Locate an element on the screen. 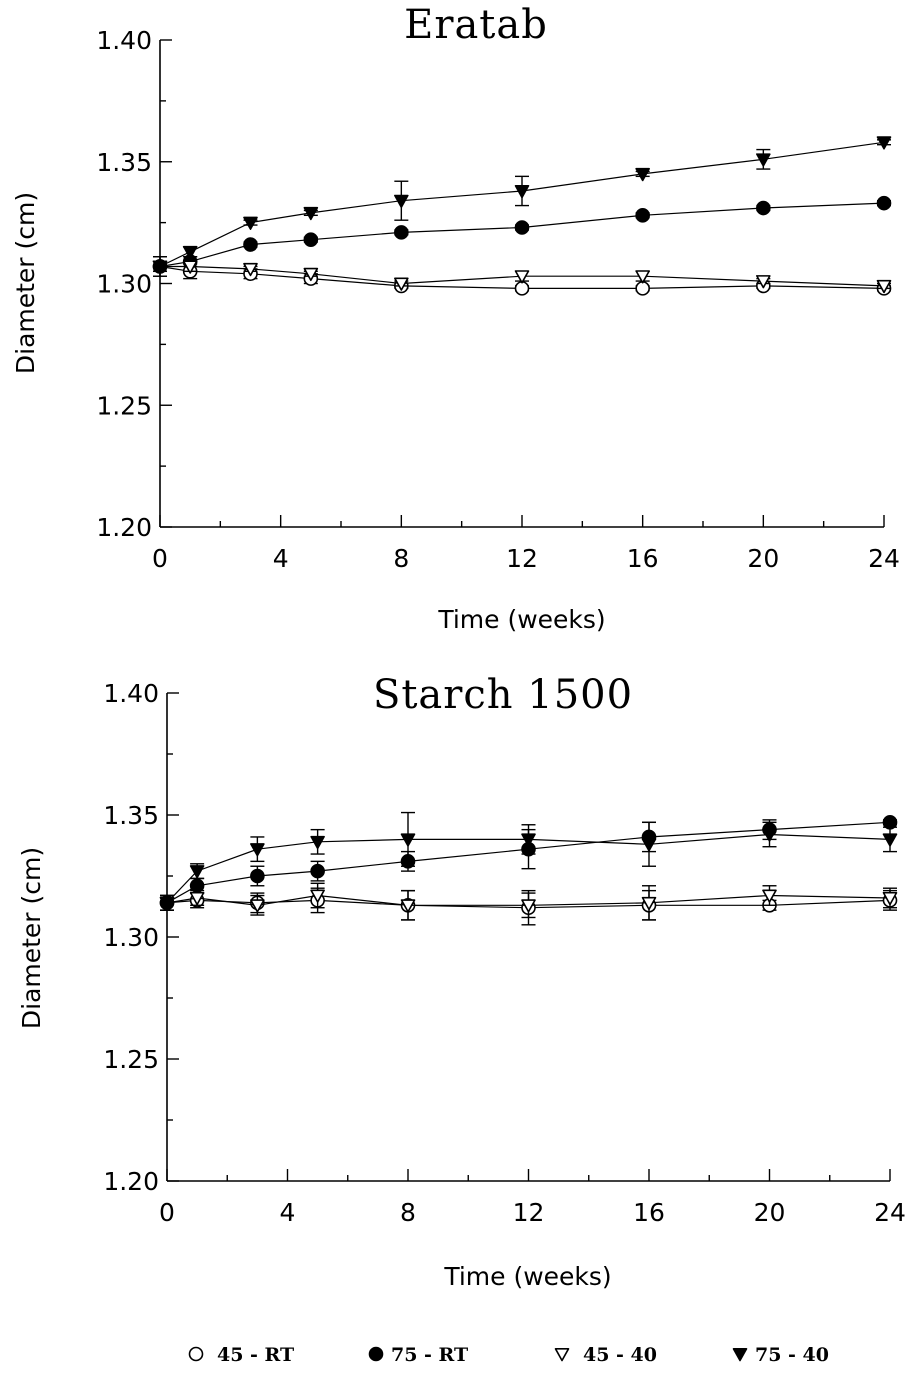 The height and width of the screenshot is (1390, 909). chart-title: Eratab is located at coordinates (476, 25).